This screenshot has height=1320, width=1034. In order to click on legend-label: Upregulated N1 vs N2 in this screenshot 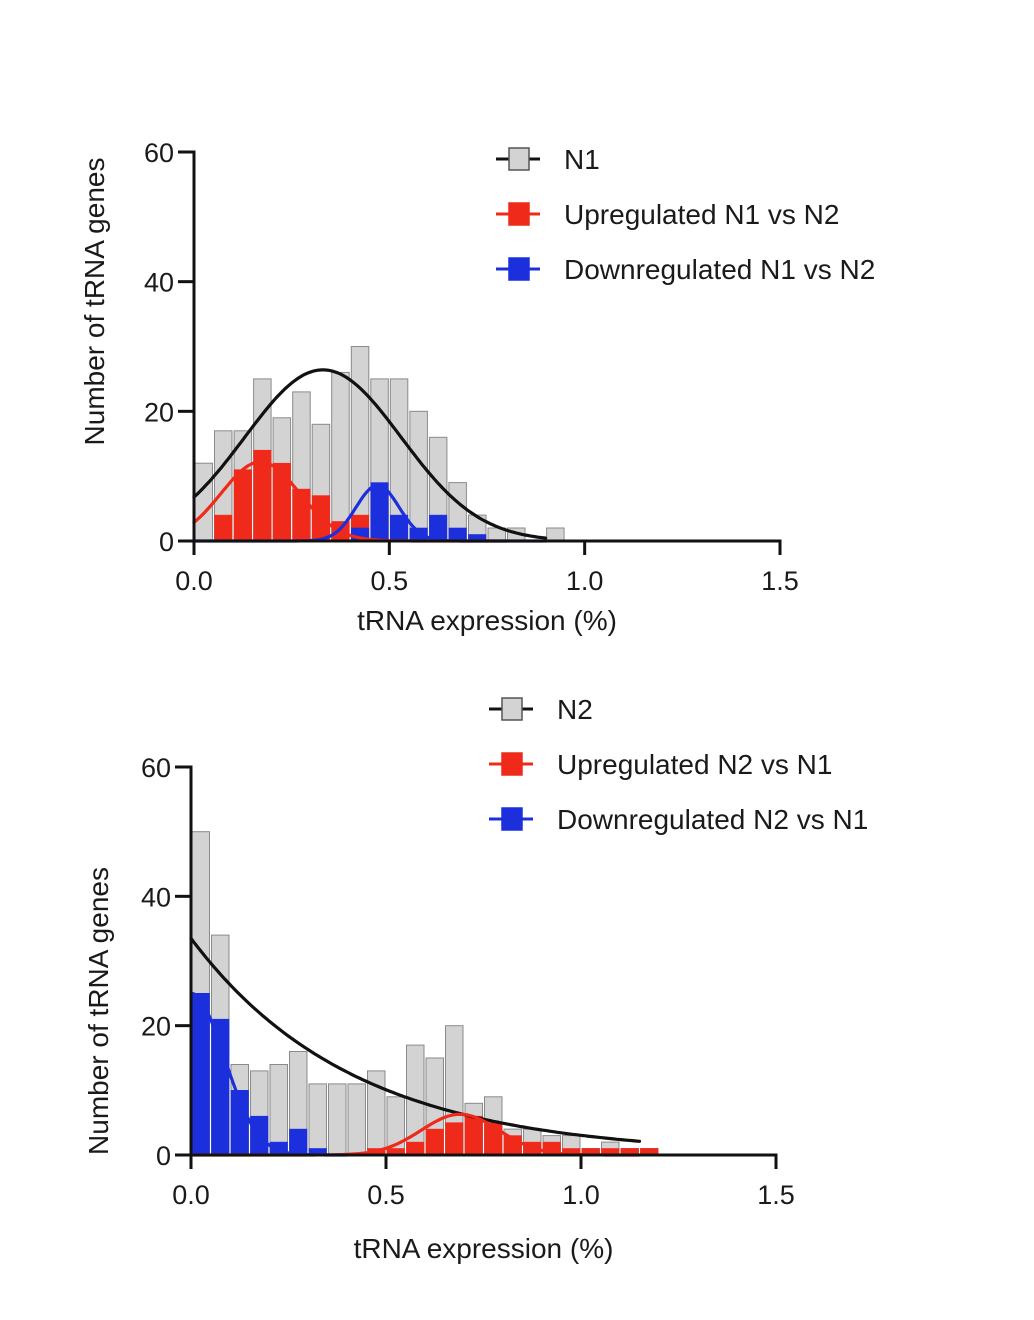, I will do `click(701, 214)`.